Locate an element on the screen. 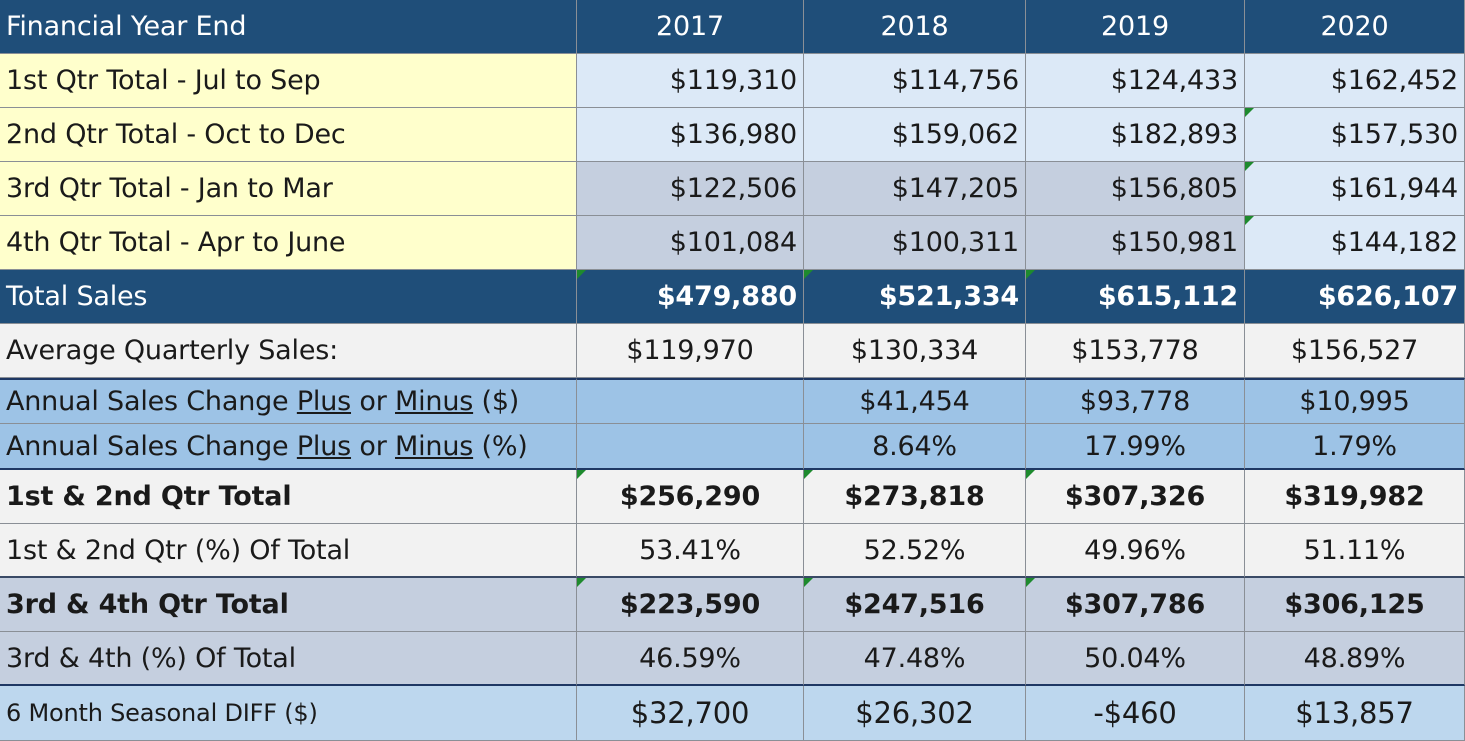 The image size is (1465, 741). row-label-q1: 1st Qtr Total - Jul to Sep is located at coordinates (288, 81).